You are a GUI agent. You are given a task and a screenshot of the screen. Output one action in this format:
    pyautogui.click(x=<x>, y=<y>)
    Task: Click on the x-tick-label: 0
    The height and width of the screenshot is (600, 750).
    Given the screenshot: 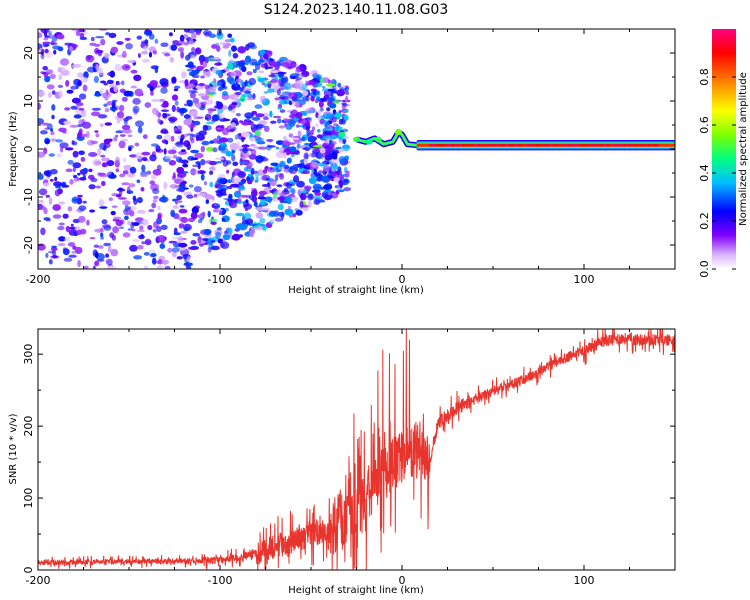 What is the action you would take?
    pyautogui.click(x=402, y=279)
    